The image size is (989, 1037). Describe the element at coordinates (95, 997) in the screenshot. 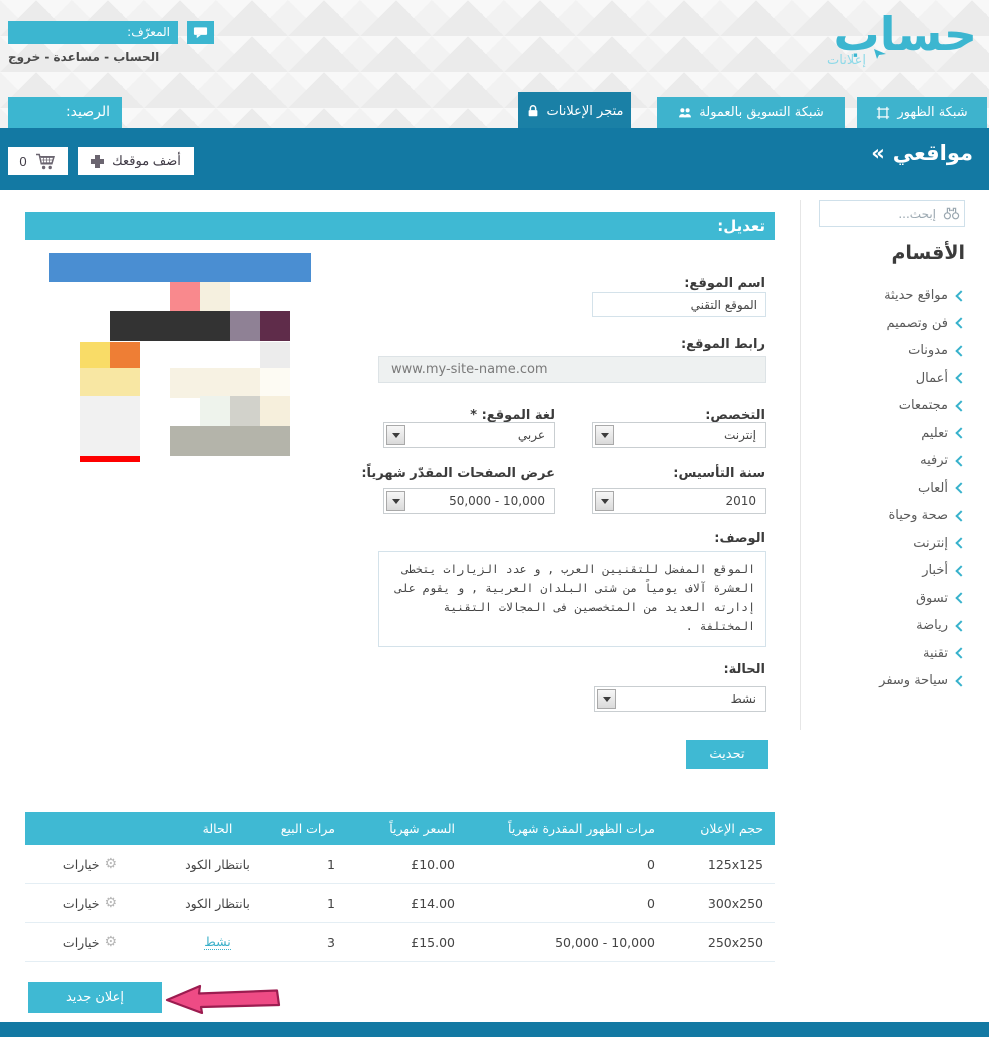

I see `new-ad-button: إعلان جديد` at that location.